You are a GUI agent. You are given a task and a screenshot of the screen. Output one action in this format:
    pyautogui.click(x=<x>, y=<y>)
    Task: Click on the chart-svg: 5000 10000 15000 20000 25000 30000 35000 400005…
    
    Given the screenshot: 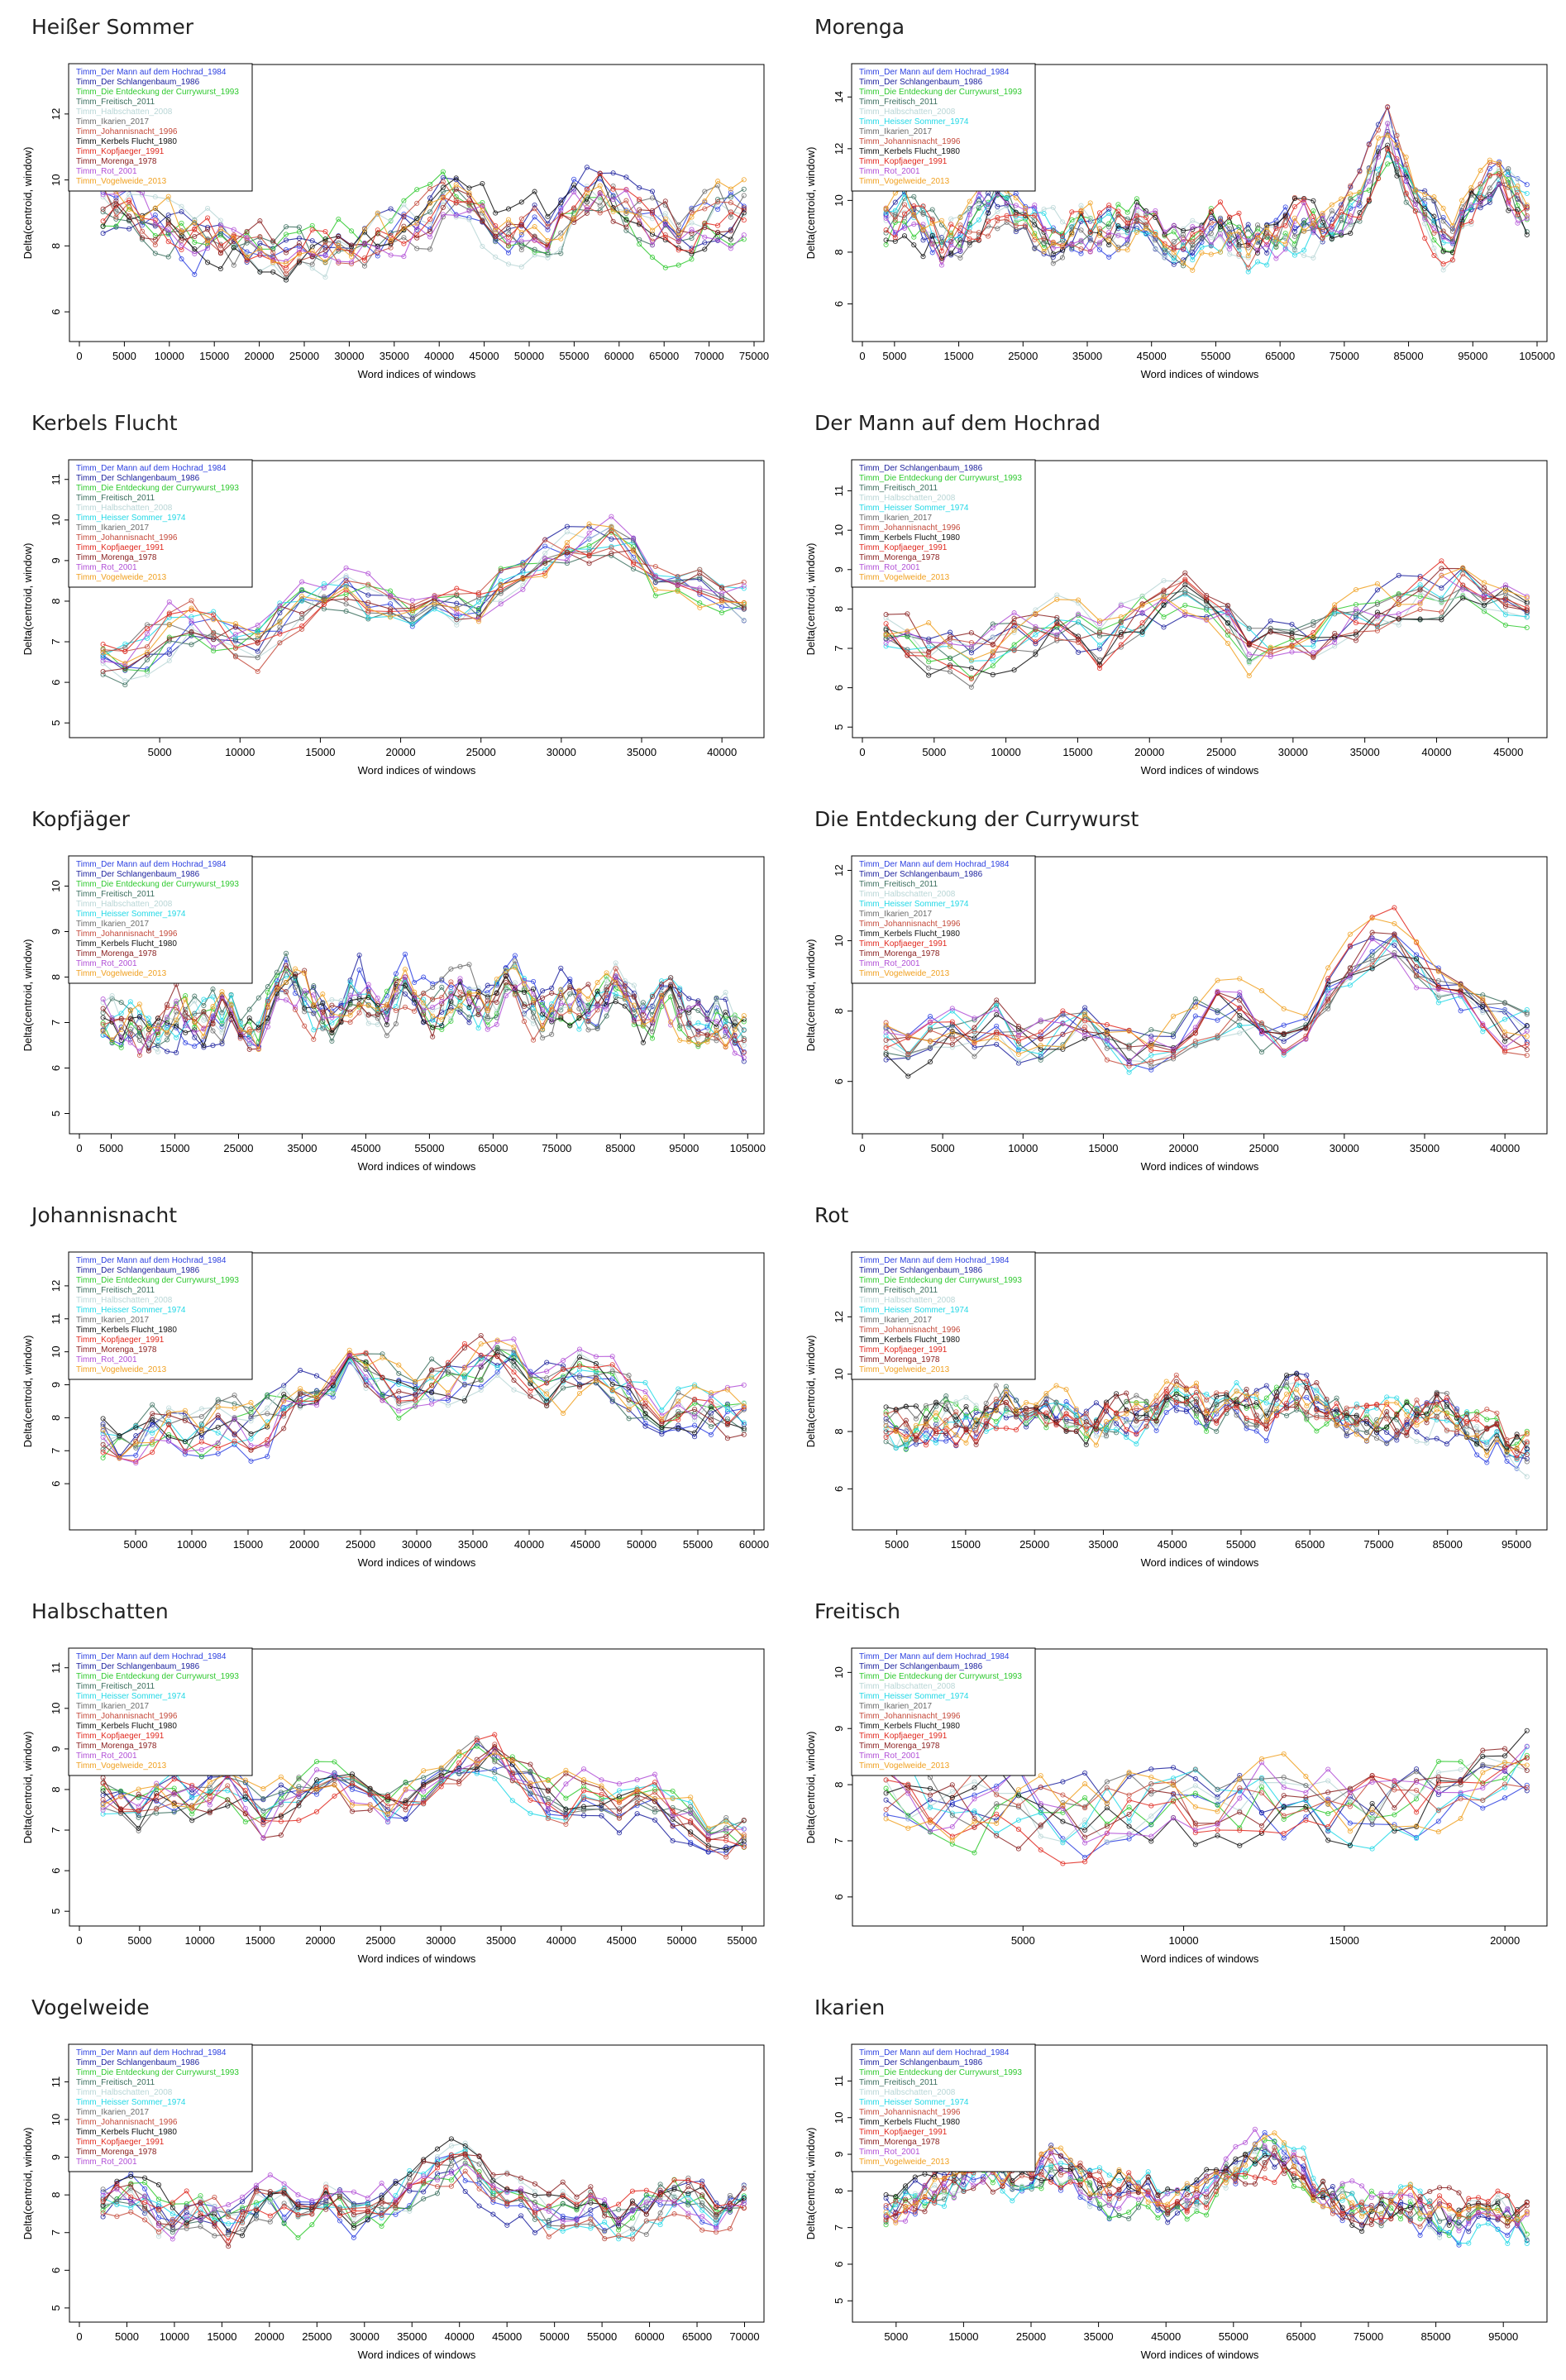 What is the action you would take?
    pyautogui.click(x=393, y=618)
    